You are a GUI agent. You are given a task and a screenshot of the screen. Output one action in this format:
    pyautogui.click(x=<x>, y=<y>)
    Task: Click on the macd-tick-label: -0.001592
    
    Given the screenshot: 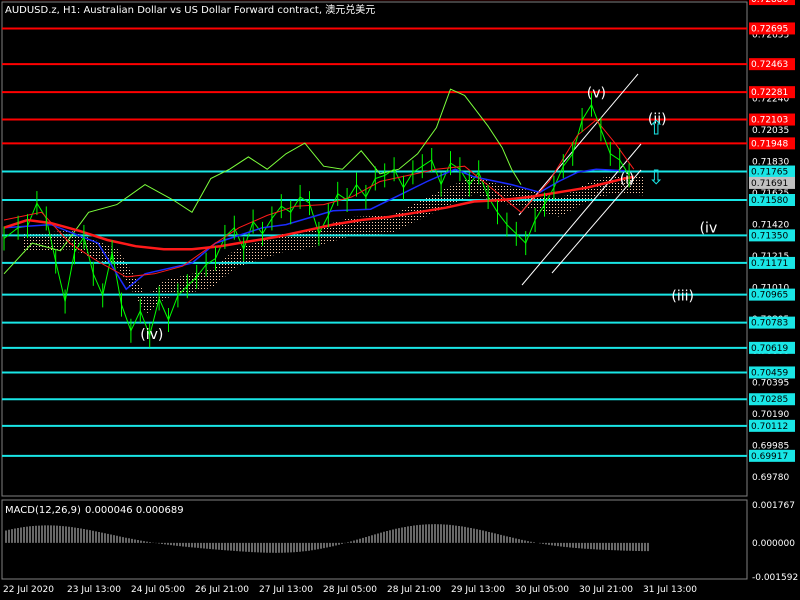 What is the action you would take?
    pyautogui.click(x=775, y=578)
    